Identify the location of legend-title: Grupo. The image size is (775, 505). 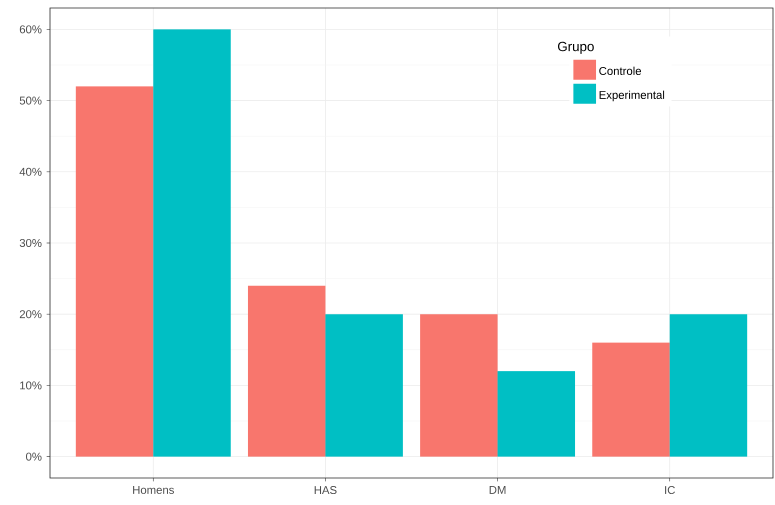
(576, 48).